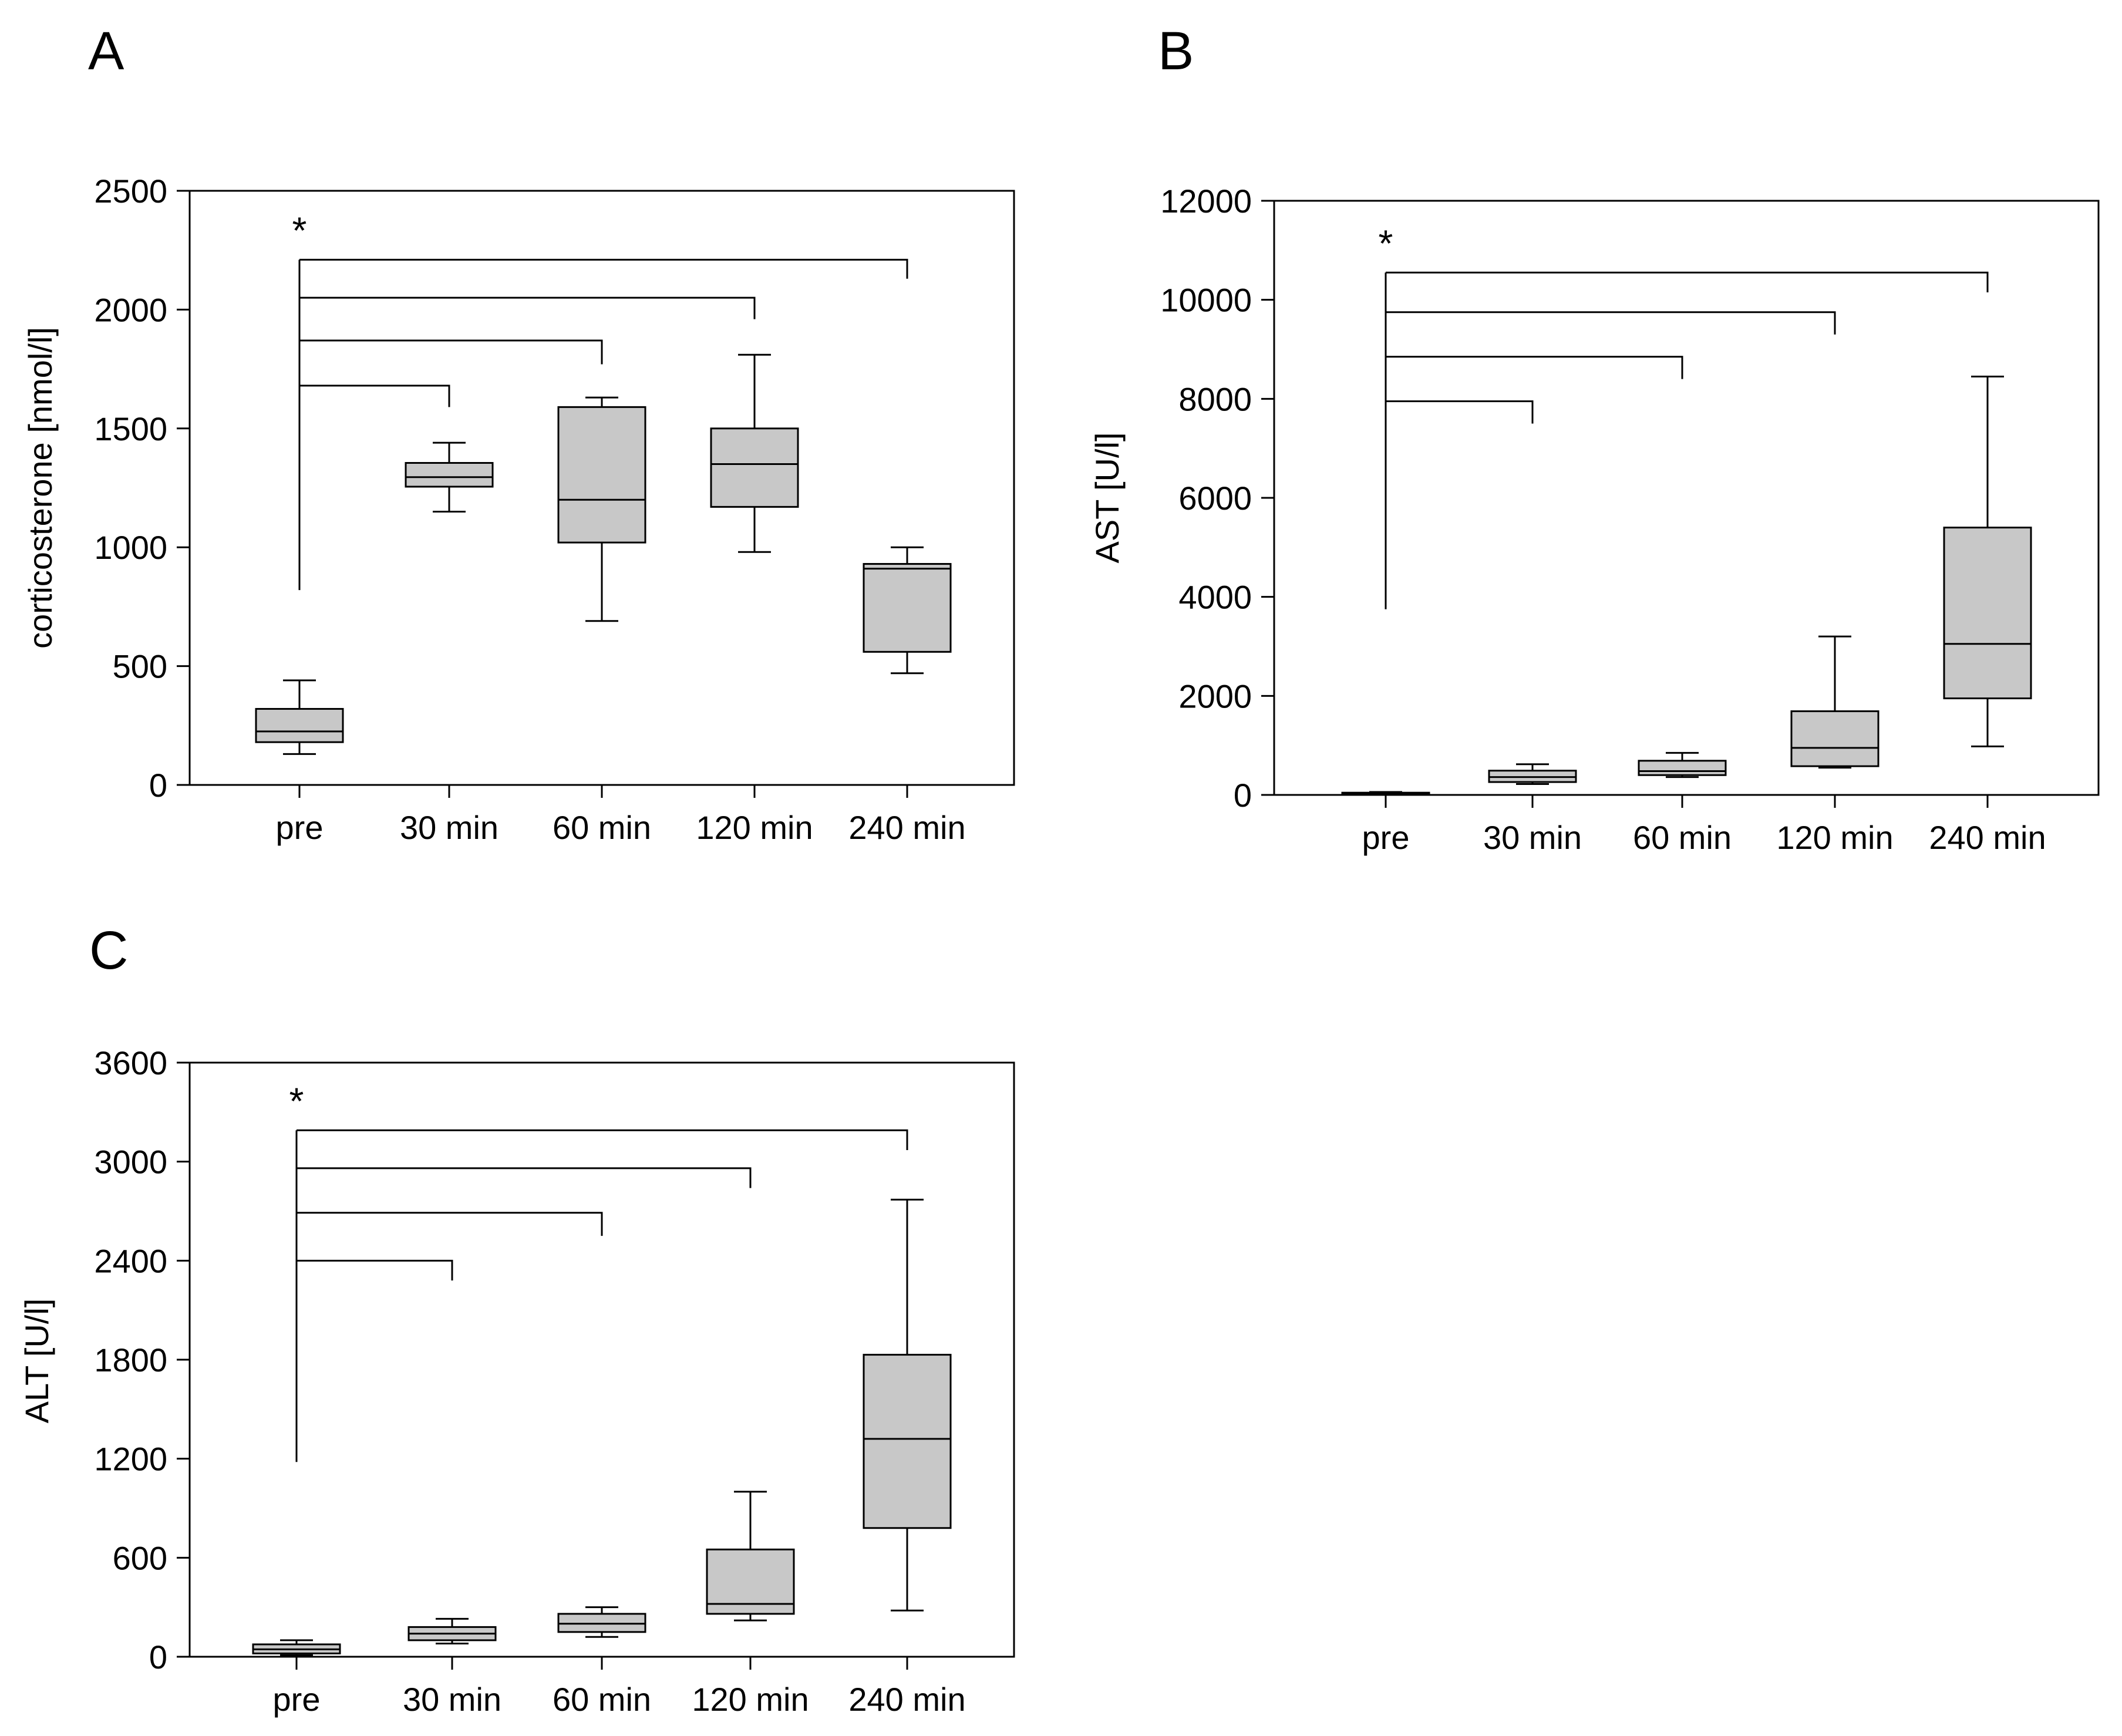  Describe the element at coordinates (1684, 415) in the screenshot. I see `panel-b-significance: *` at that location.